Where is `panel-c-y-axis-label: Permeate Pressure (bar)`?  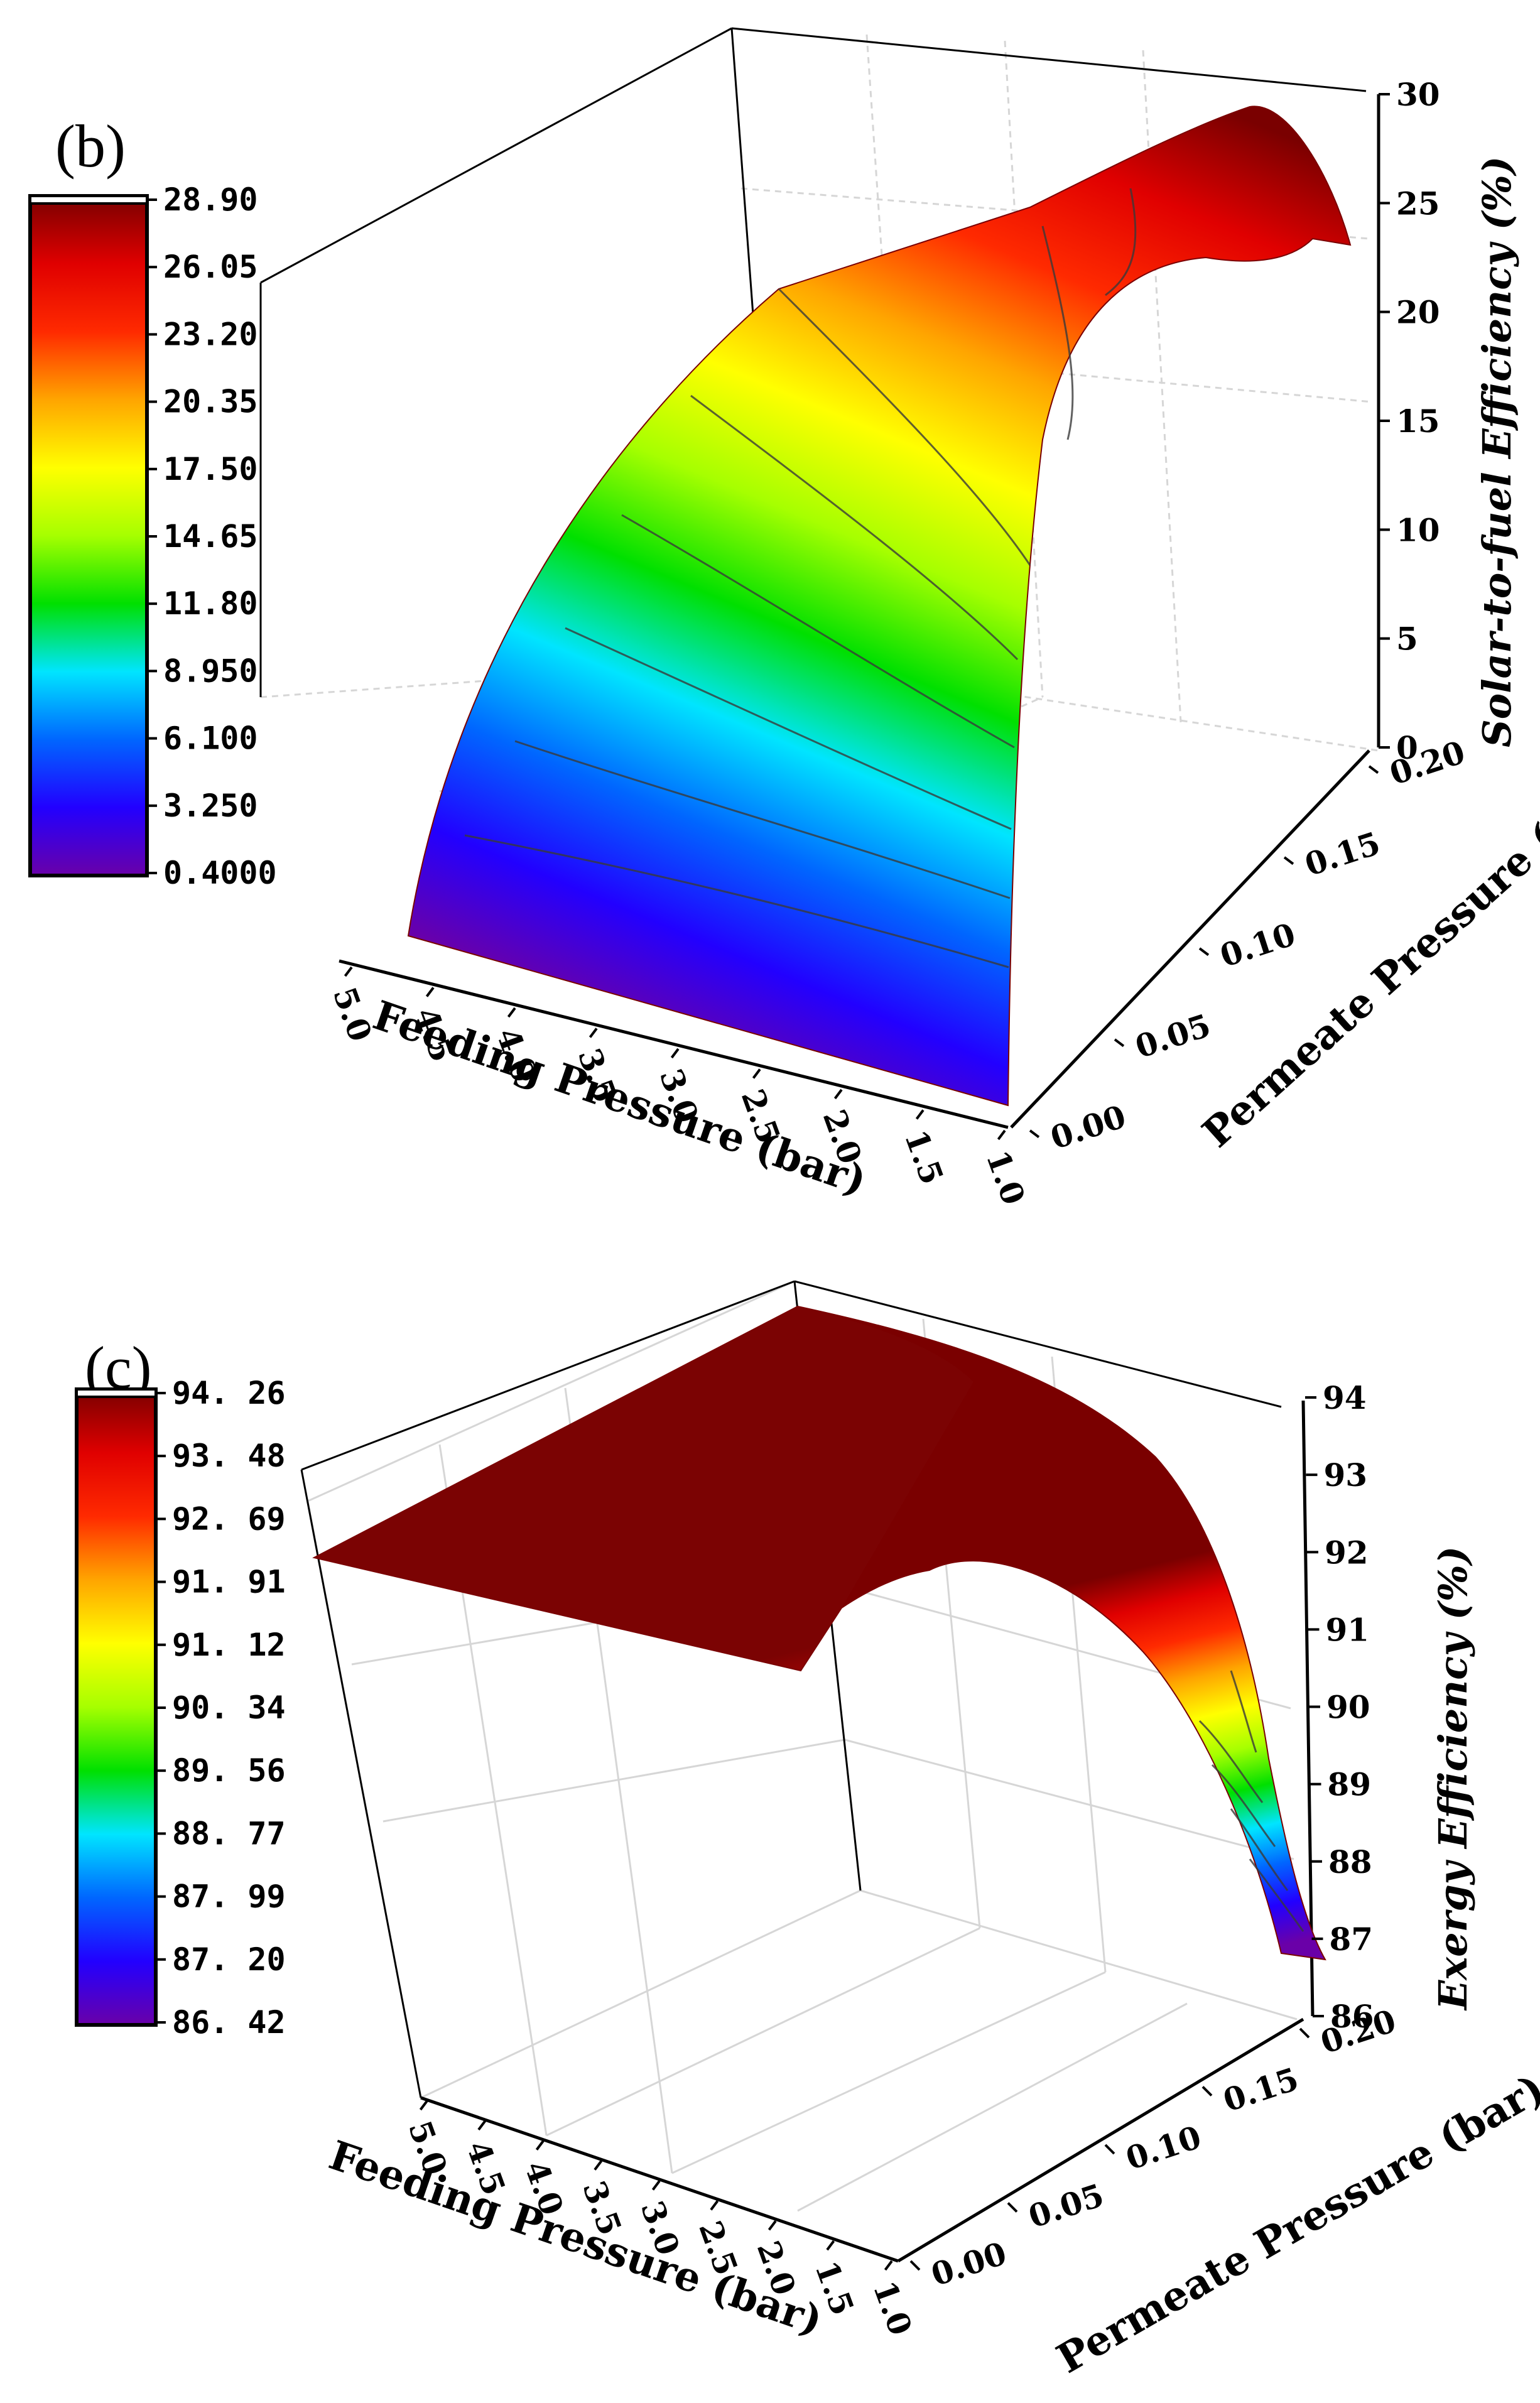
panel-c-y-axis-label: Permeate Pressure (bar) is located at coordinates (1294, 2224).